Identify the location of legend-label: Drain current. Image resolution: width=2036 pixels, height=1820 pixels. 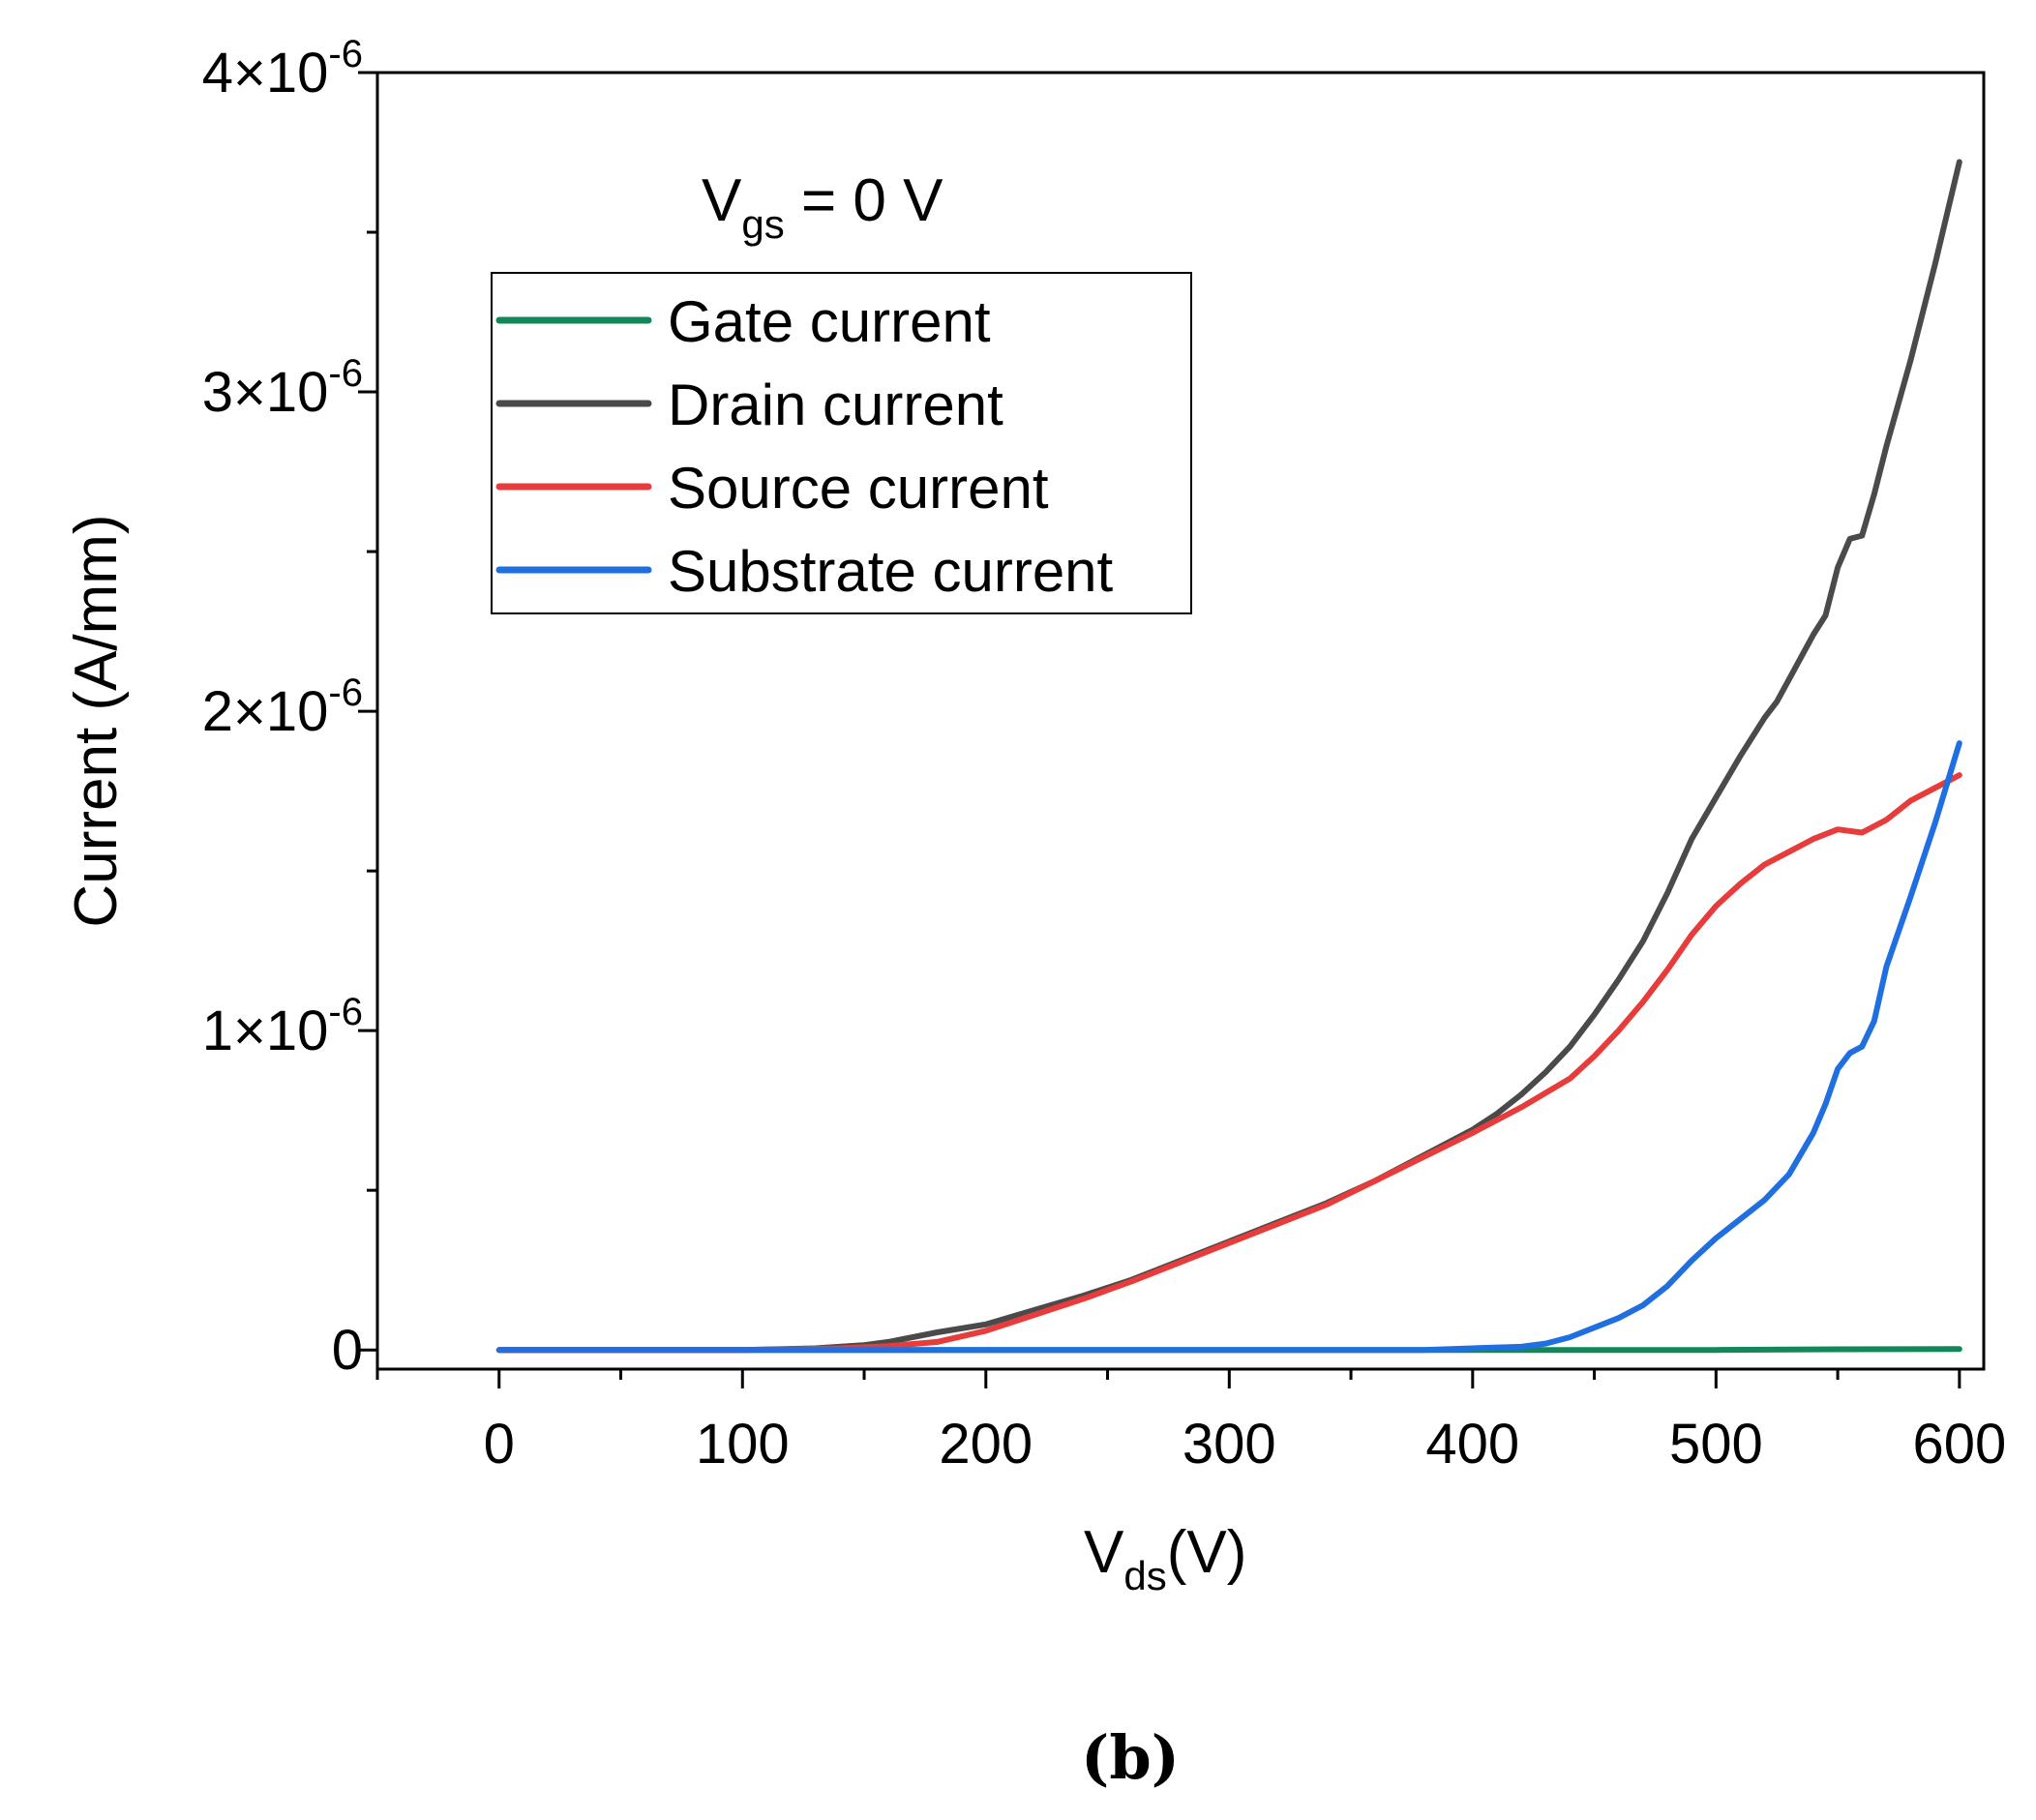
(835, 405).